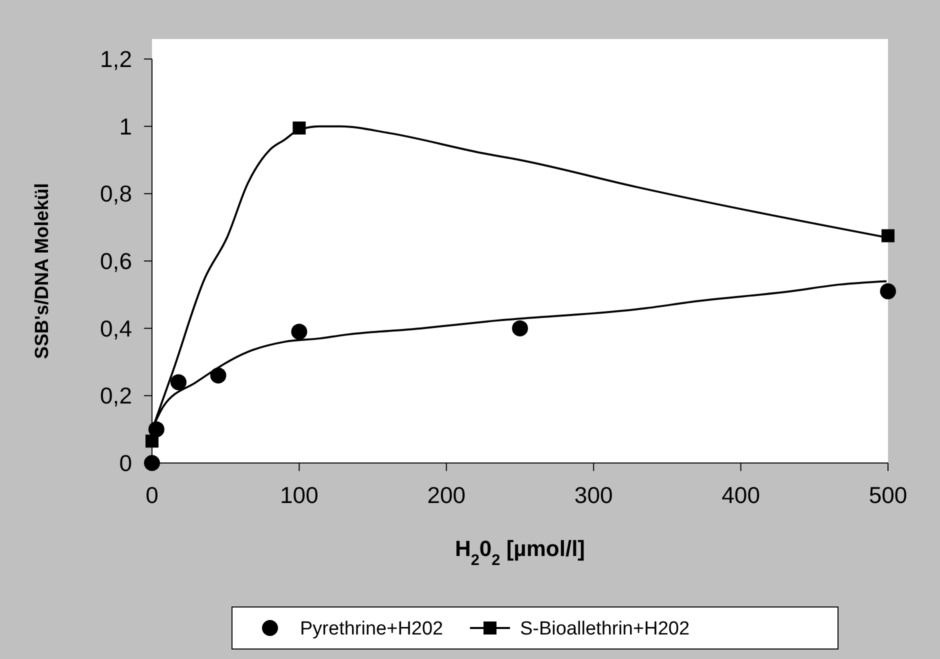 The height and width of the screenshot is (659, 940). What do you see at coordinates (125, 463) in the screenshot?
I see `y-tick-label: 0` at bounding box center [125, 463].